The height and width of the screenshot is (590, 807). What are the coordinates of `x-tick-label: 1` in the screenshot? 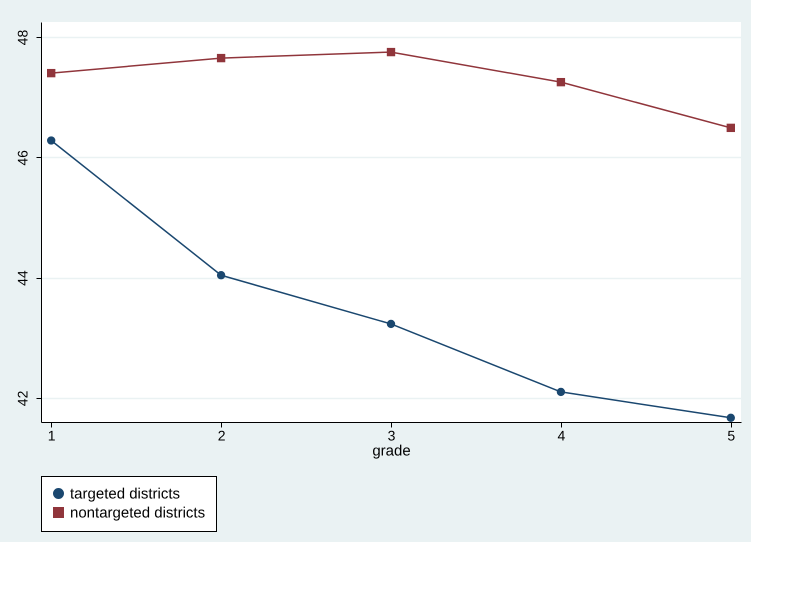 It's located at (52, 436).